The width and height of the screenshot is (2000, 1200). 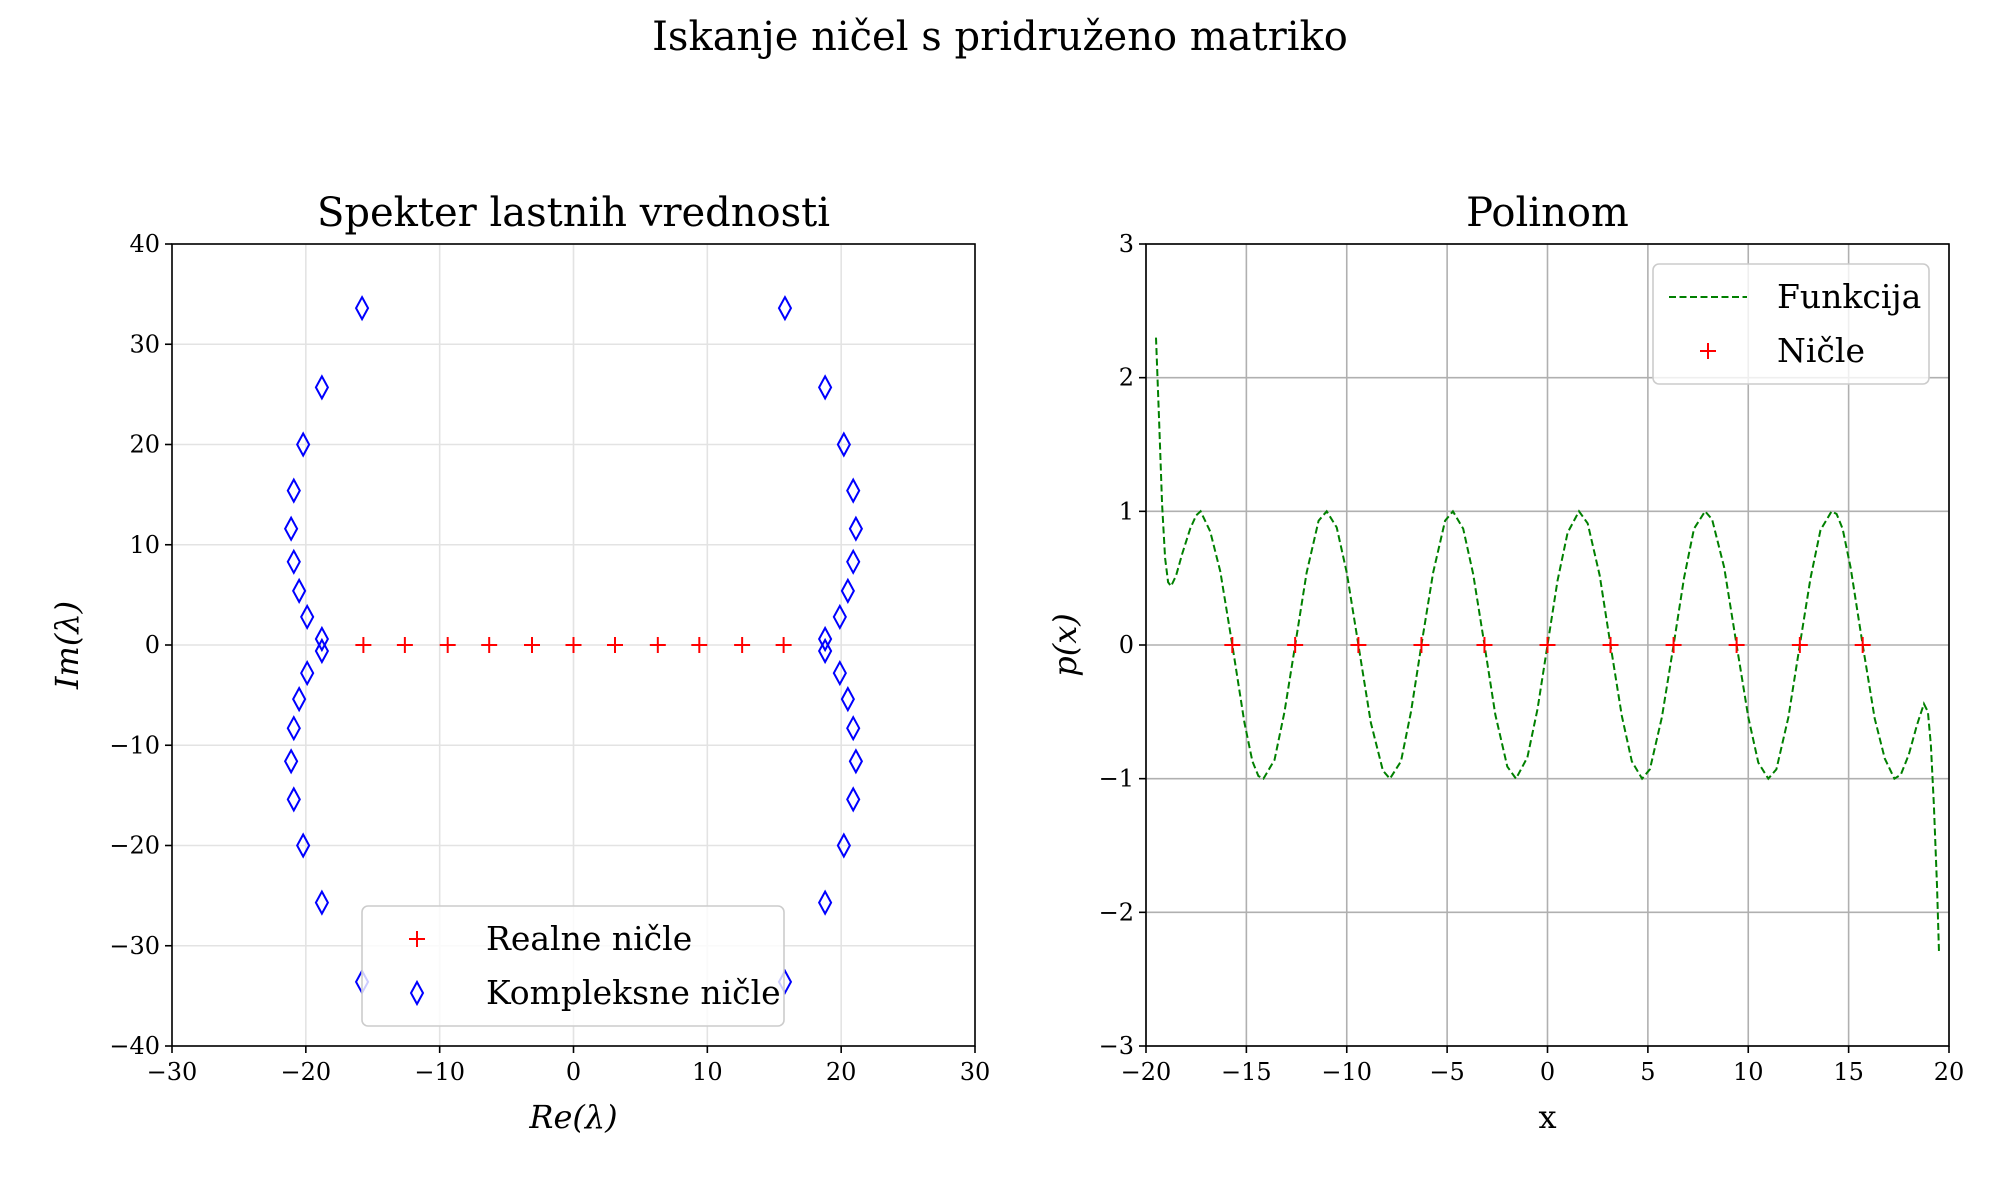 What do you see at coordinates (1000, 37) in the screenshot?
I see `figure-title: Iskanje ničel s pridruženo matriko` at bounding box center [1000, 37].